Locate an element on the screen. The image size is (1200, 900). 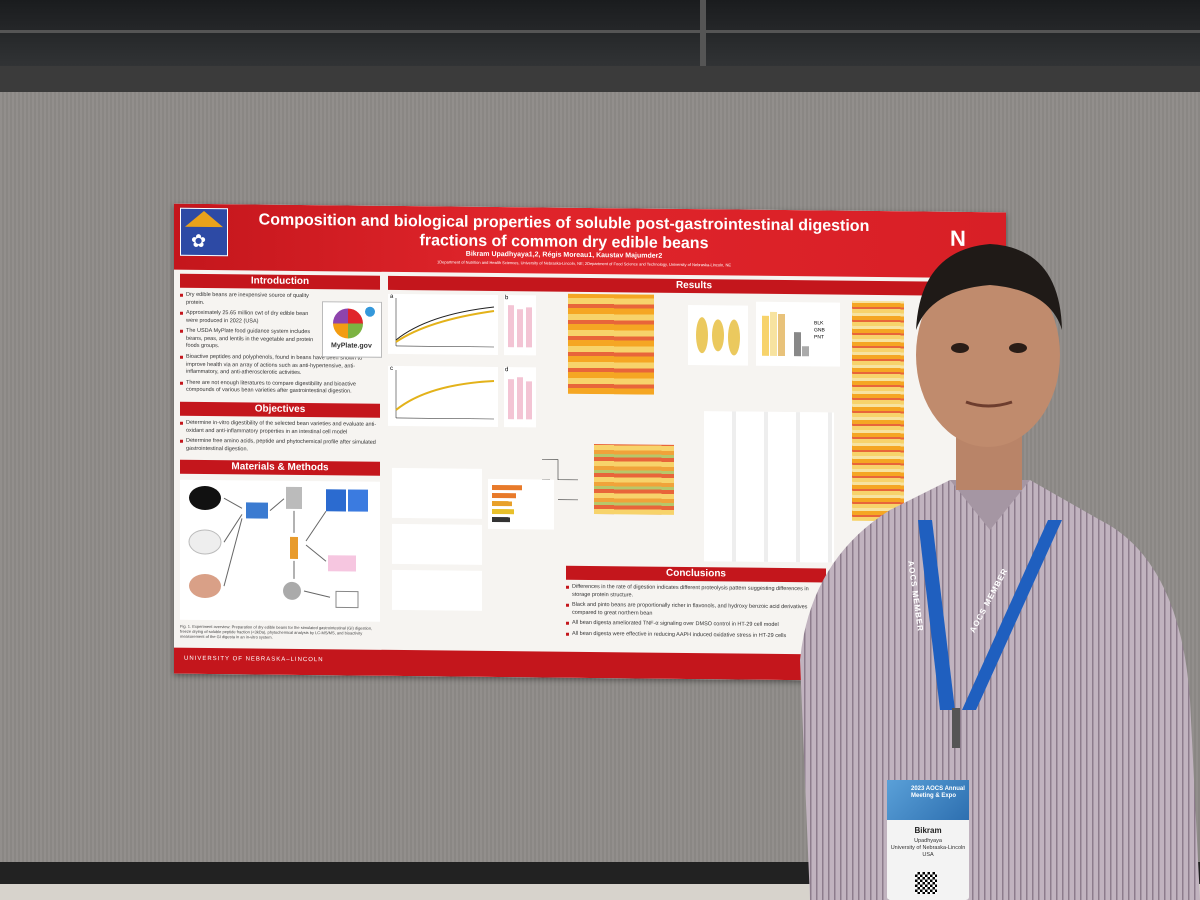
myplate-graphic: MyPlate.gov is located at coordinates (352, 329).